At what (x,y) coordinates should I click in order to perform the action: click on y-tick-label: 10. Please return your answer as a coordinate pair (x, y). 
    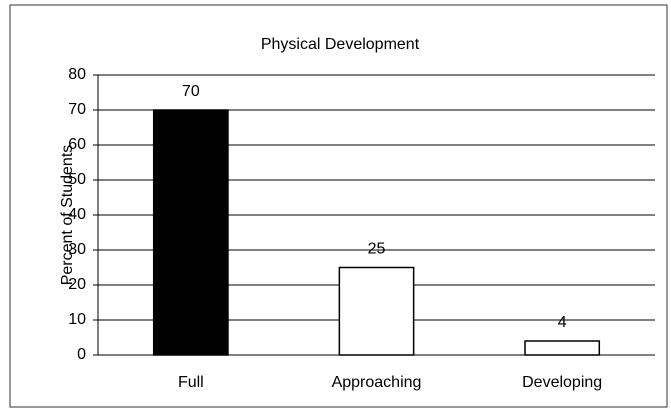
    Looking at the image, I should click on (77, 319).